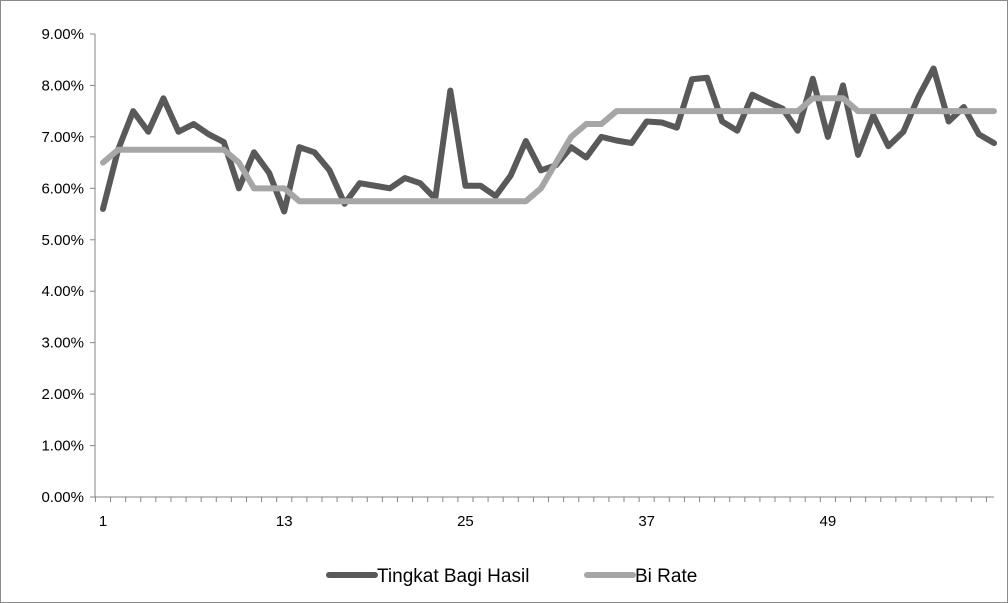 The width and height of the screenshot is (1008, 603). Describe the element at coordinates (62, 240) in the screenshot. I see `y-tick-label: 5.00%` at that location.